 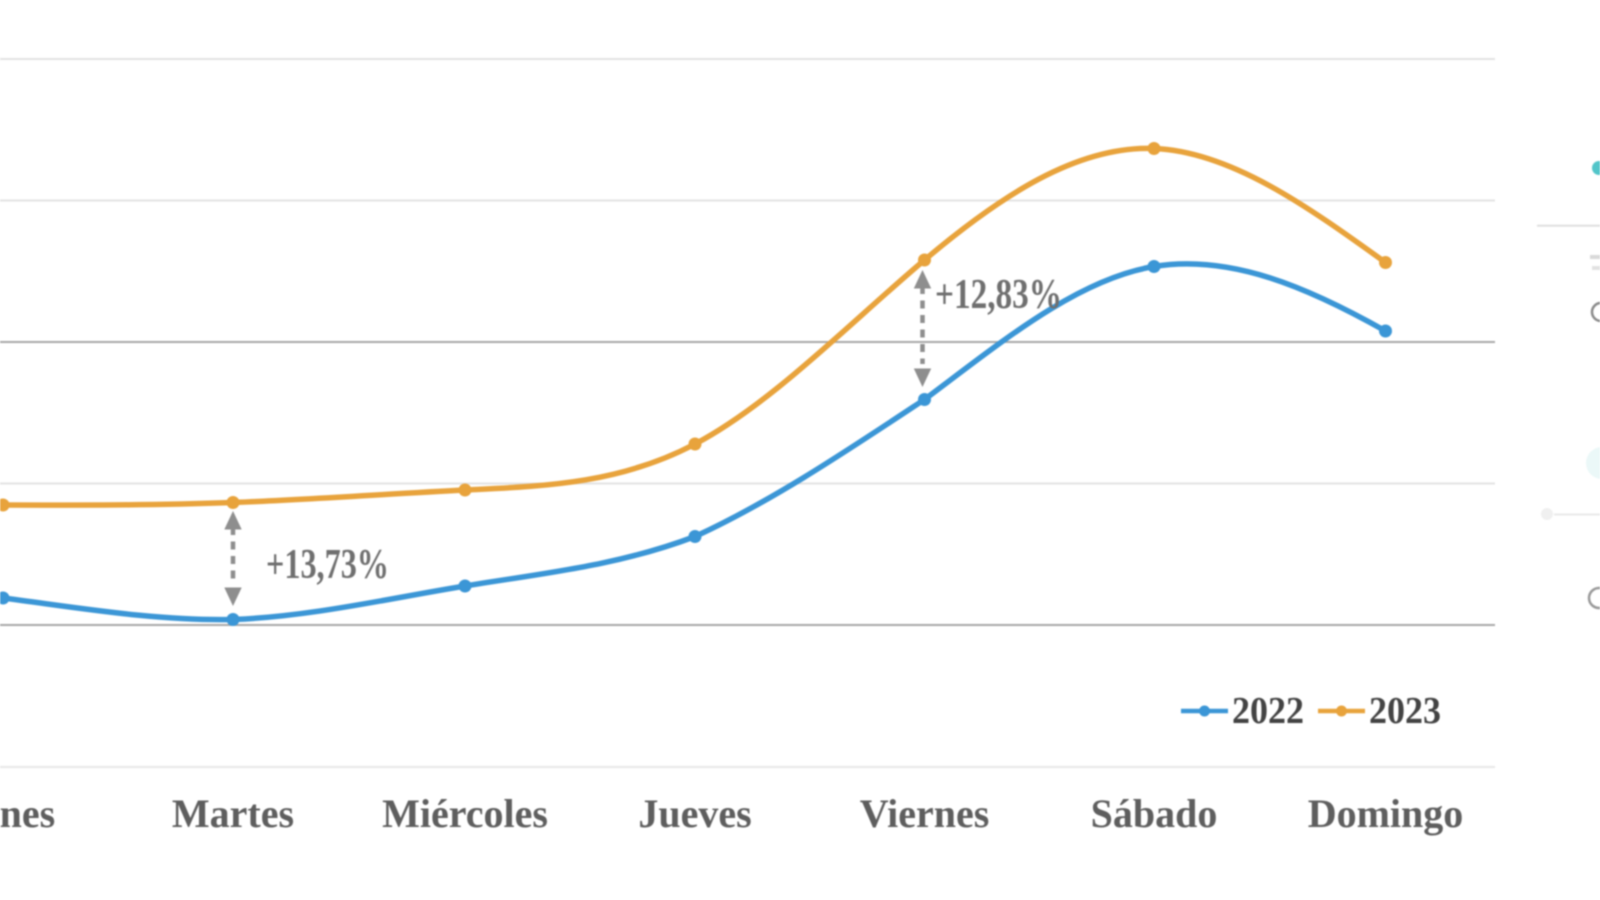 What do you see at coordinates (465, 813) in the screenshot?
I see `svg-text: Miércoles` at bounding box center [465, 813].